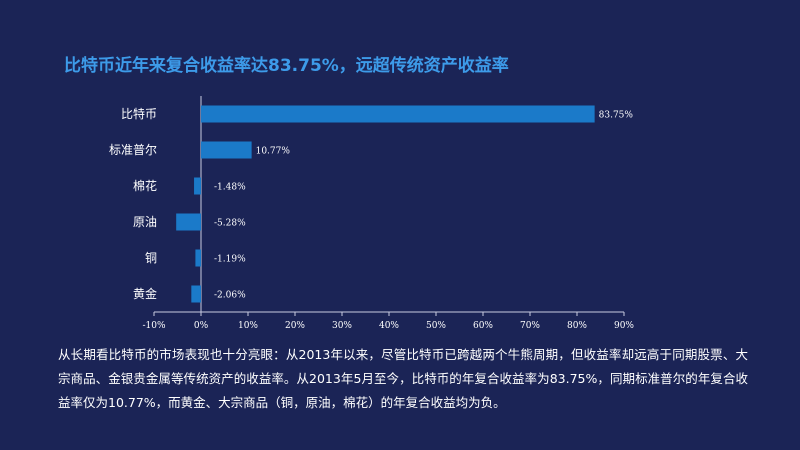  Describe the element at coordinates (286, 66) in the screenshot. I see `chart-title: 比特币近年来复合收益率达83.75%，远超传统资产收益率` at that location.